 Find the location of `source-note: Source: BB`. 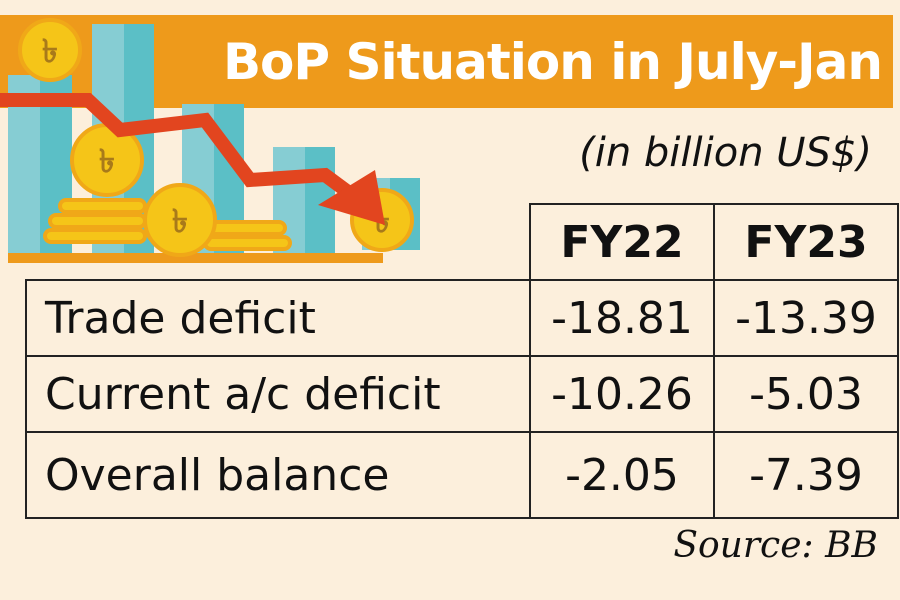

source-note: Source: BB is located at coordinates (775, 545).